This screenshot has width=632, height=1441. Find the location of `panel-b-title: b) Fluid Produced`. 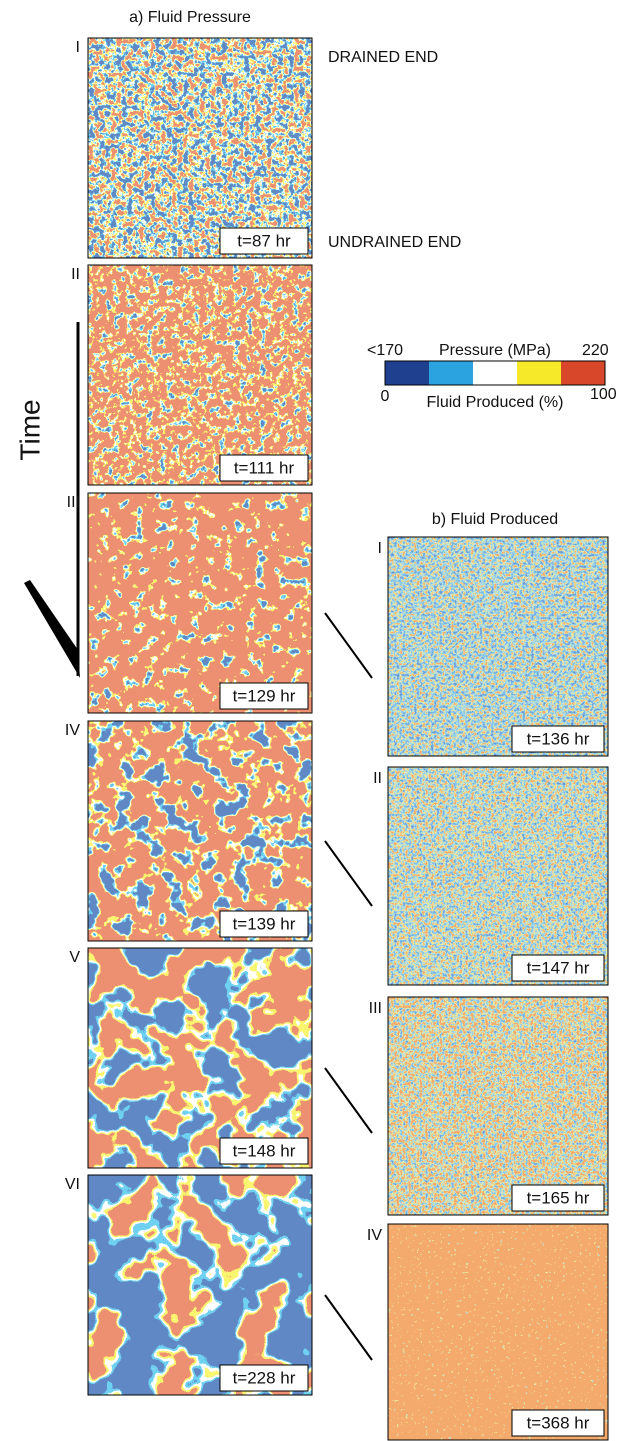

panel-b-title: b) Fluid Produced is located at coordinates (495, 519).